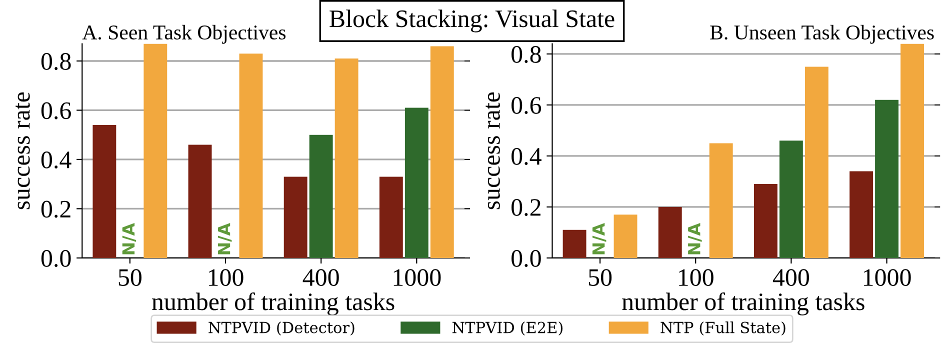 The width and height of the screenshot is (944, 350). What do you see at coordinates (281, 328) in the screenshot?
I see `legend-label: NTPVID (Detector)` at bounding box center [281, 328].